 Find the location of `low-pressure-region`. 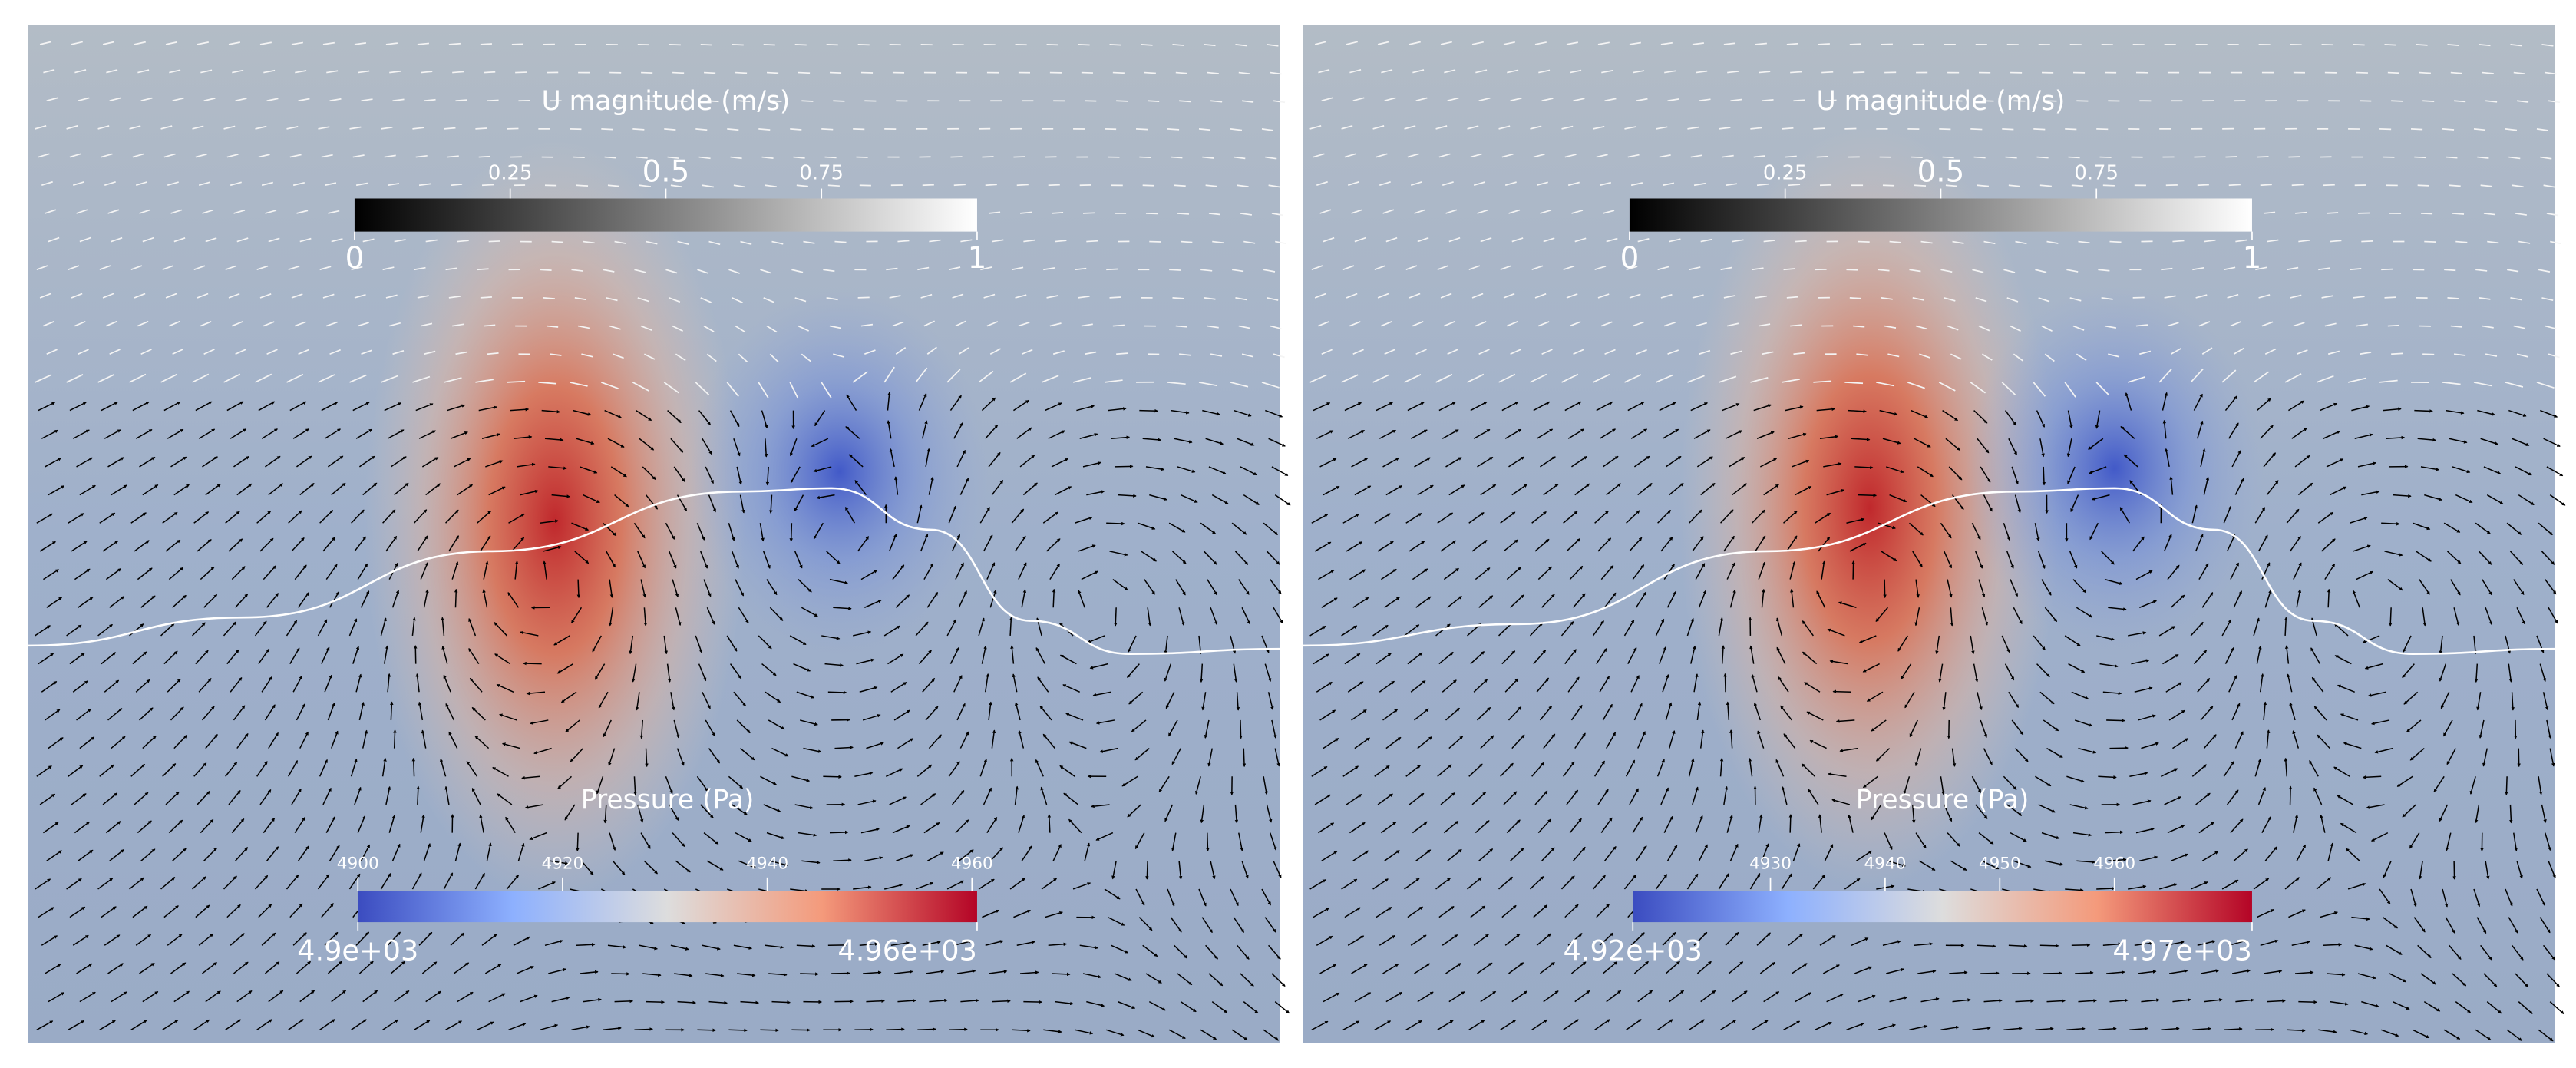

low-pressure-region is located at coordinates (2114, 468).